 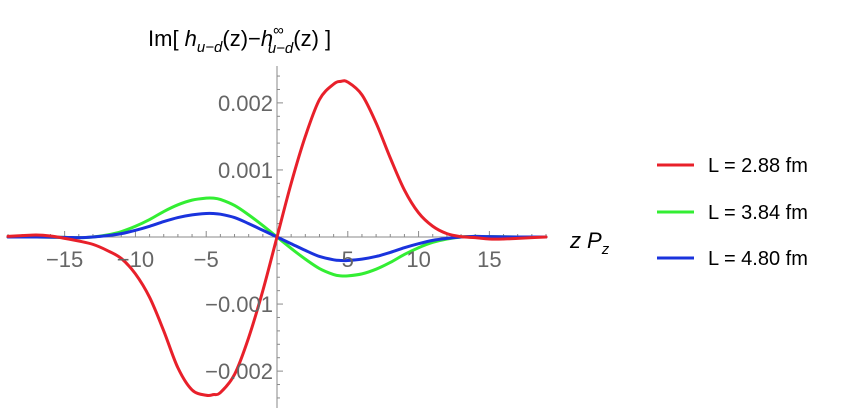 I want to click on x-tick-label: −10, so click(x=135, y=259).